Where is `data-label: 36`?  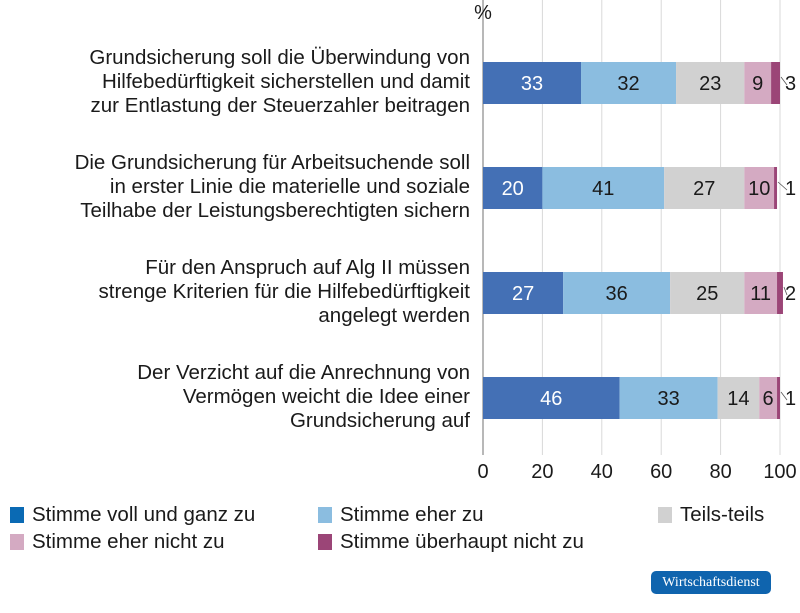
data-label: 36 is located at coordinates (617, 294).